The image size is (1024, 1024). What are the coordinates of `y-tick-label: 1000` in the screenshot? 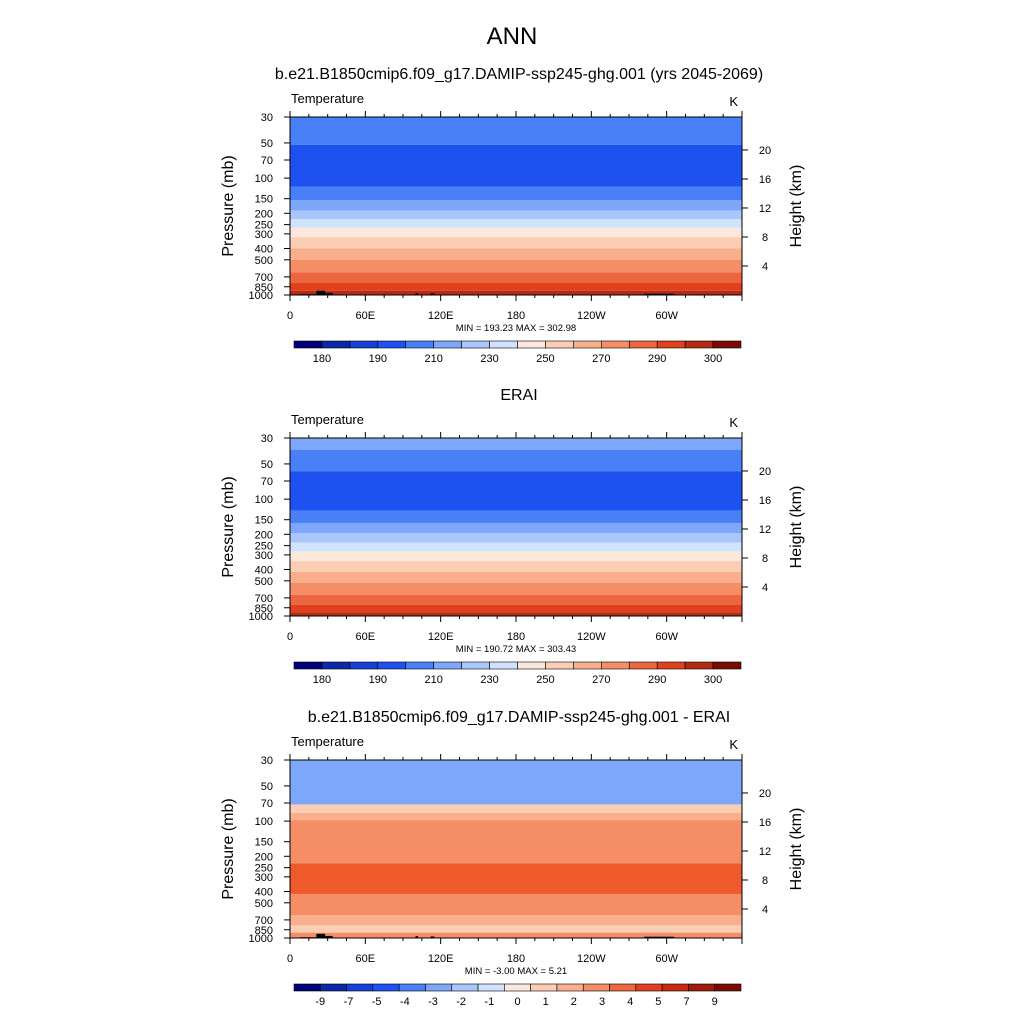 It's located at (261, 617).